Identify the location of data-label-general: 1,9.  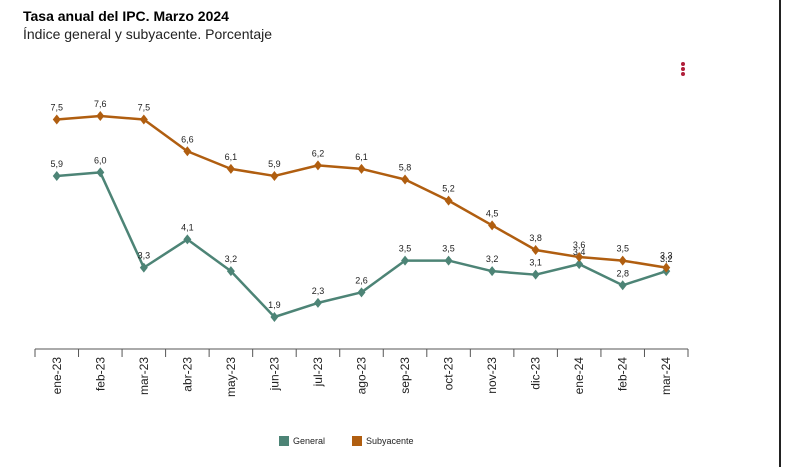
(274, 305).